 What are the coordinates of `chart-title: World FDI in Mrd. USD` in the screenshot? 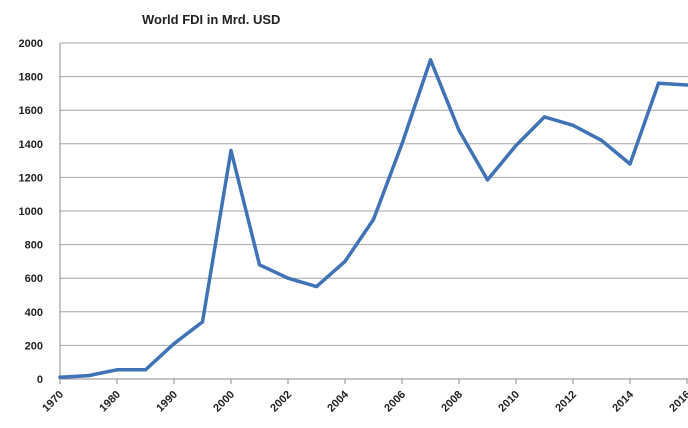 It's located at (211, 19).